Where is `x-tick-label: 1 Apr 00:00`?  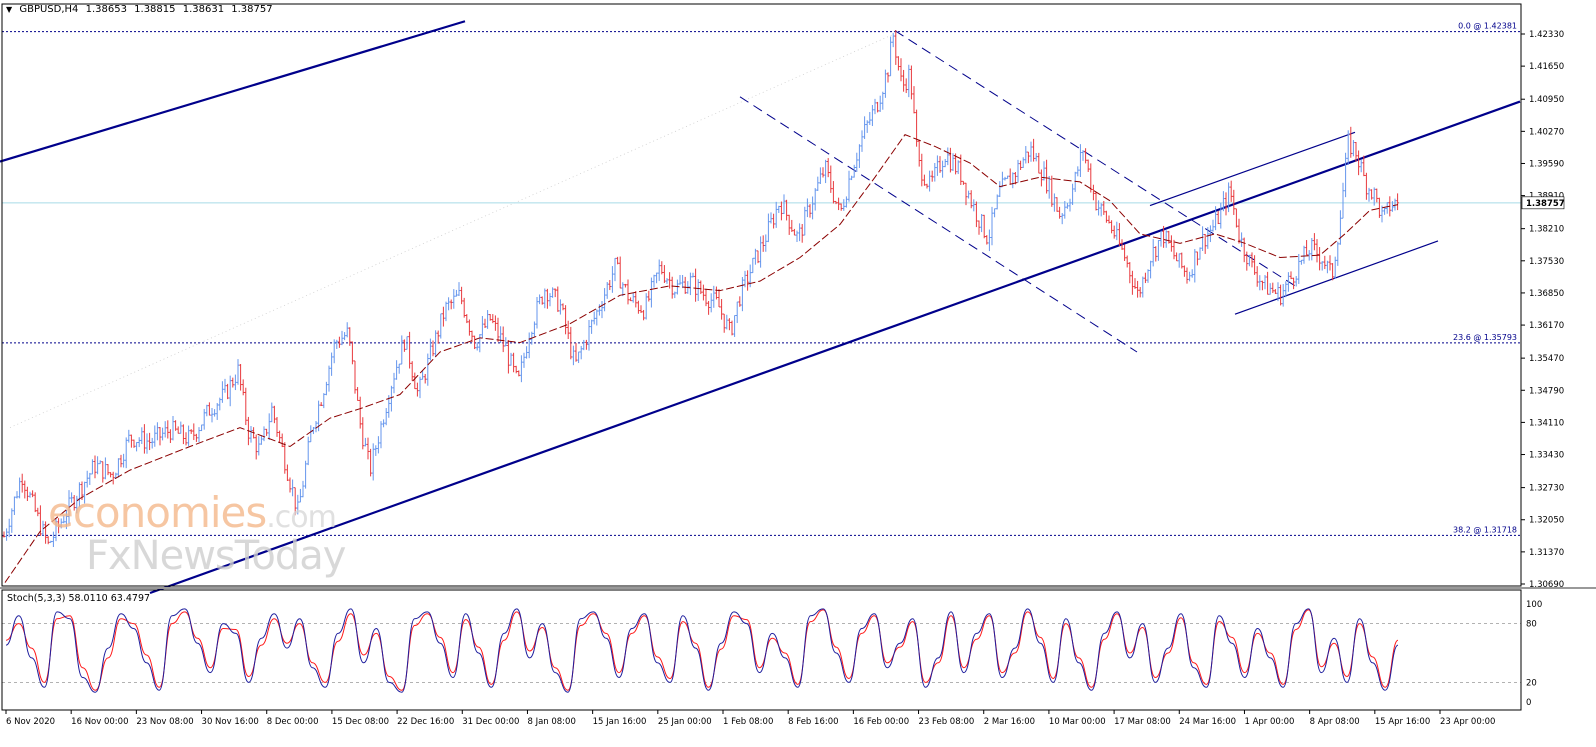
x-tick-label: 1 Apr 00:00 is located at coordinates (1269, 722).